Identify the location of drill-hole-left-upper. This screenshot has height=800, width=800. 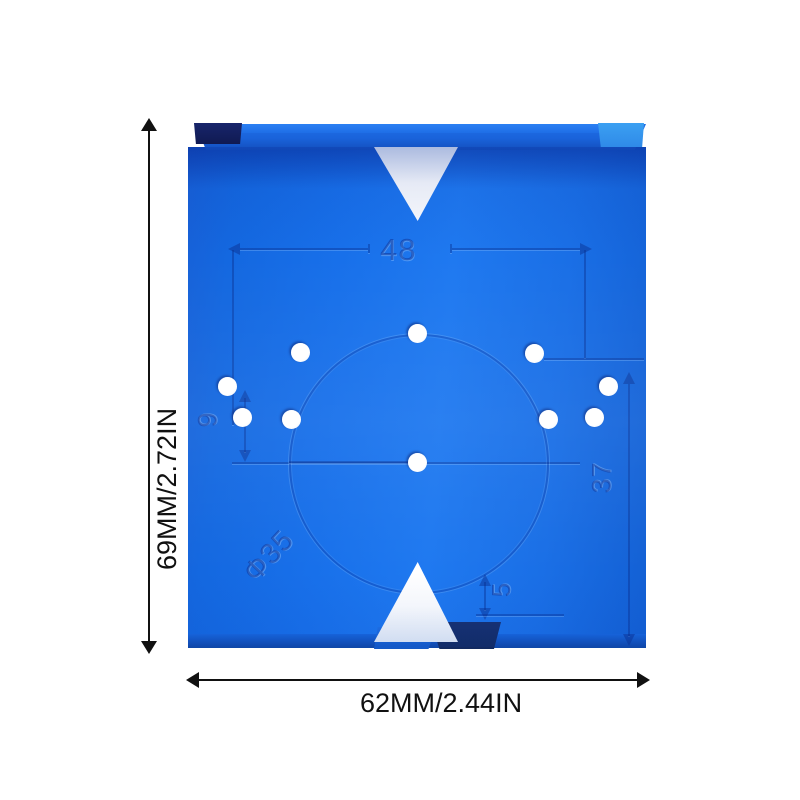
(300, 352).